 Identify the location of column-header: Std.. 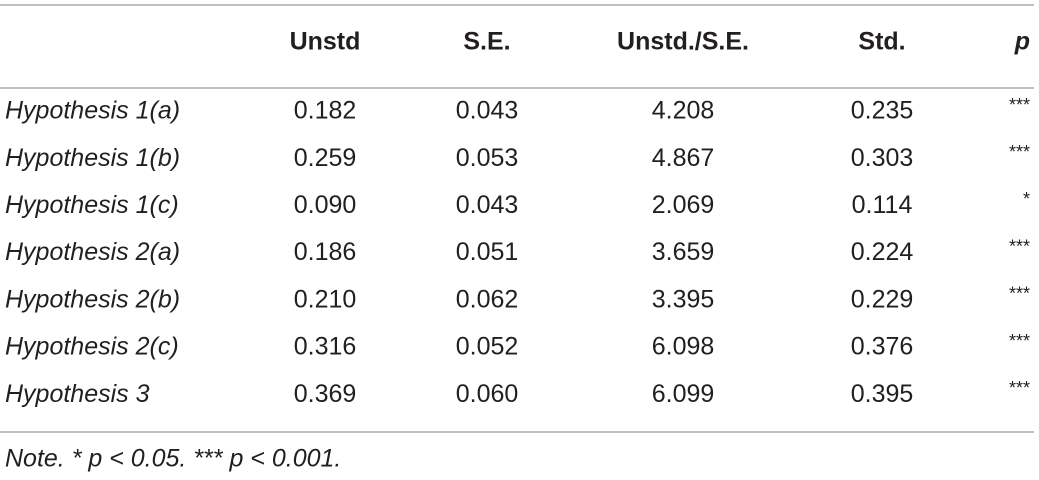
(881, 42).